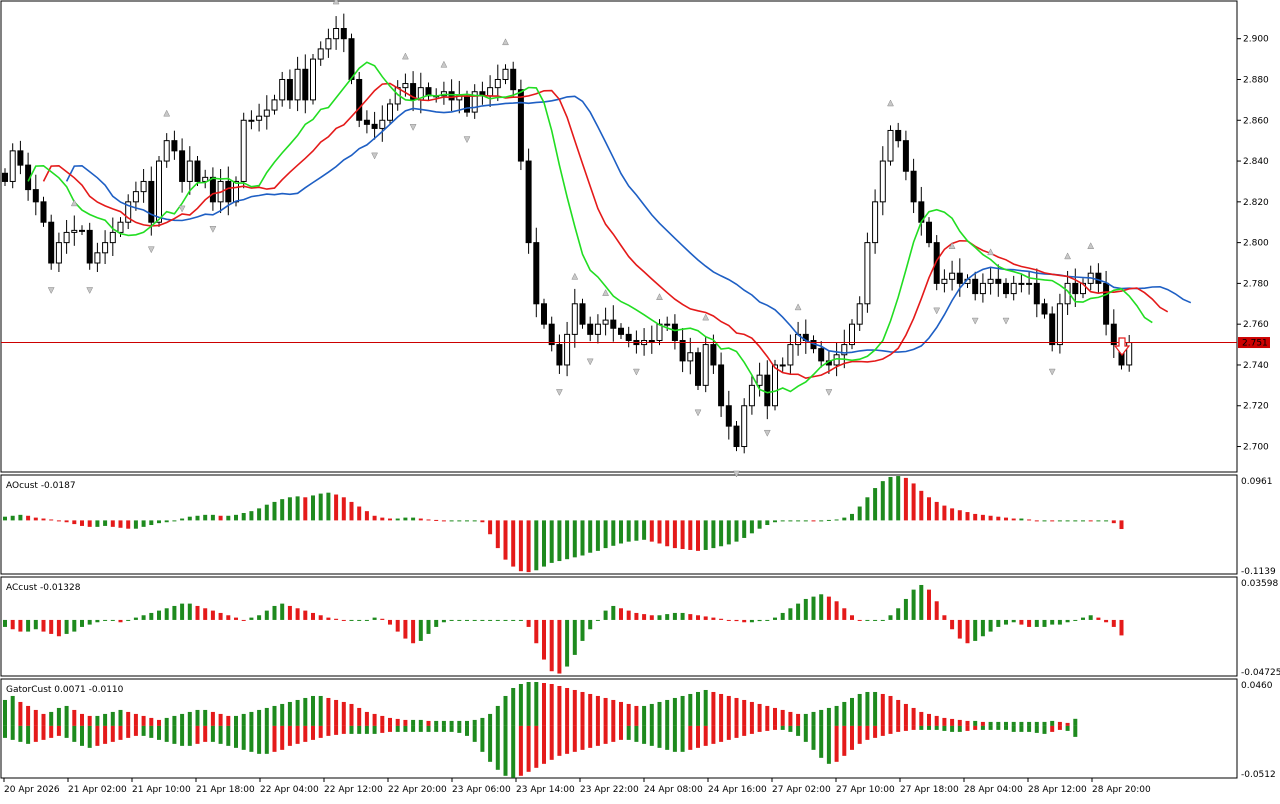 The height and width of the screenshot is (804, 1280). I want to click on price-tick-label: 2.860, so click(1256, 121).